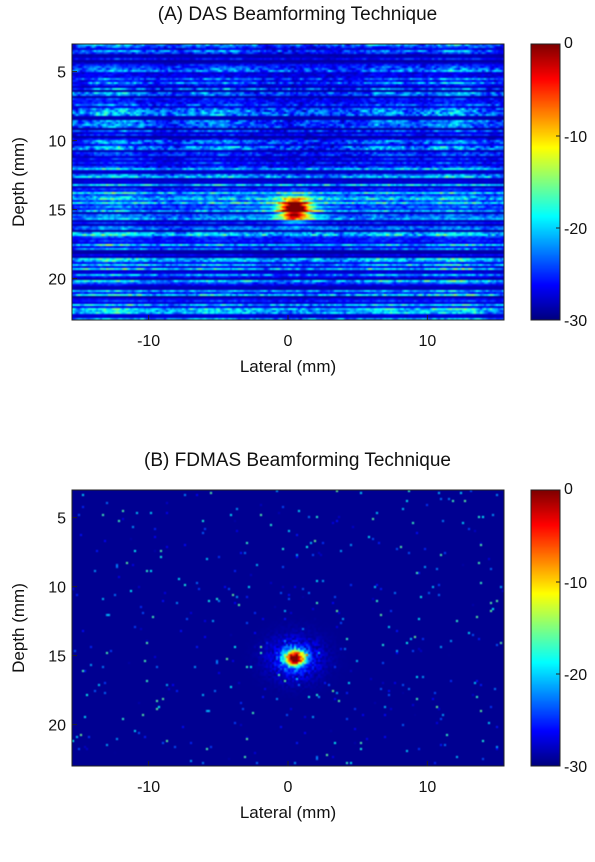 The image size is (595, 862). What do you see at coordinates (297, 460) in the screenshot?
I see `chart-title: (B) FDMAS Beamforming Technique` at bounding box center [297, 460].